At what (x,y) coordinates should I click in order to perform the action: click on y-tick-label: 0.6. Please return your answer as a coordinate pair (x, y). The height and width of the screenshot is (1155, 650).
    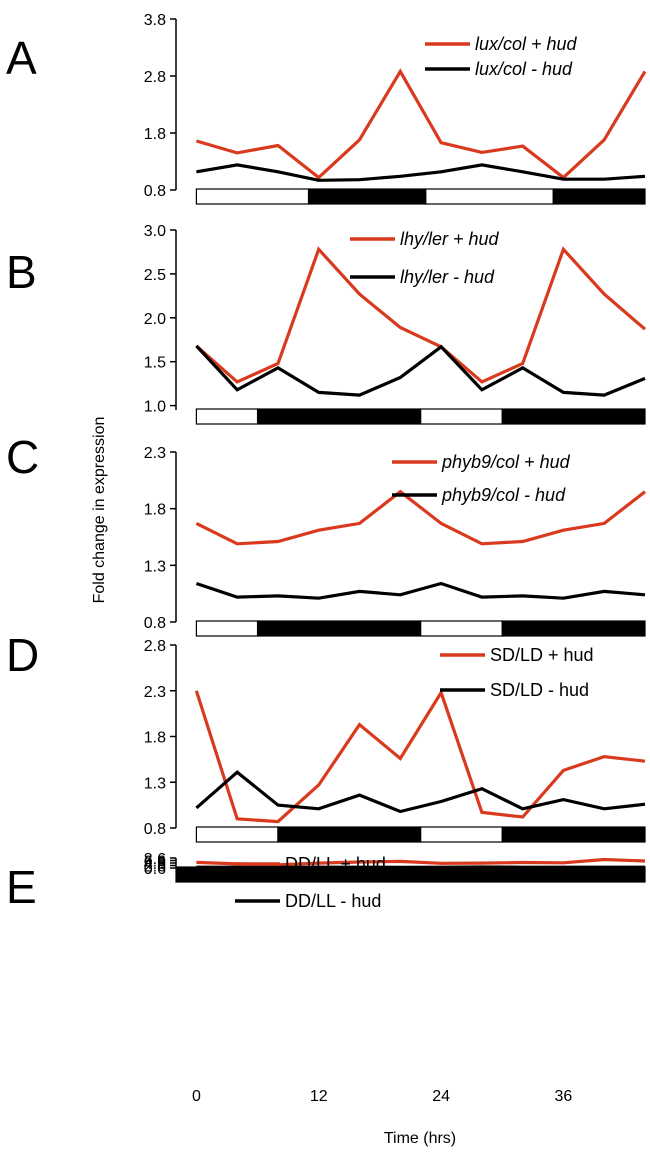
    Looking at the image, I should click on (155, 869).